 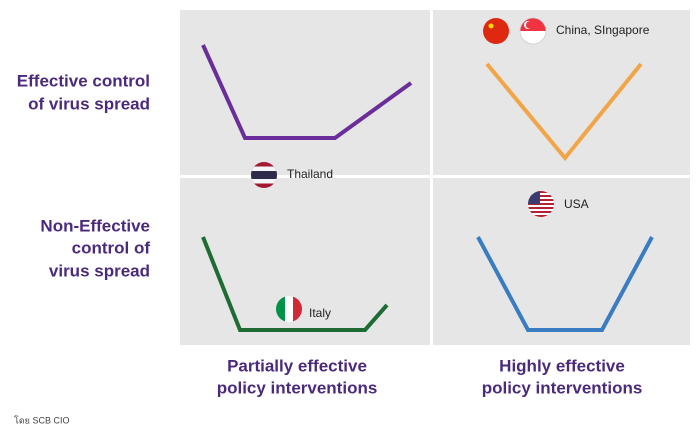 What do you see at coordinates (496, 31) in the screenshot?
I see `flag-china` at bounding box center [496, 31].